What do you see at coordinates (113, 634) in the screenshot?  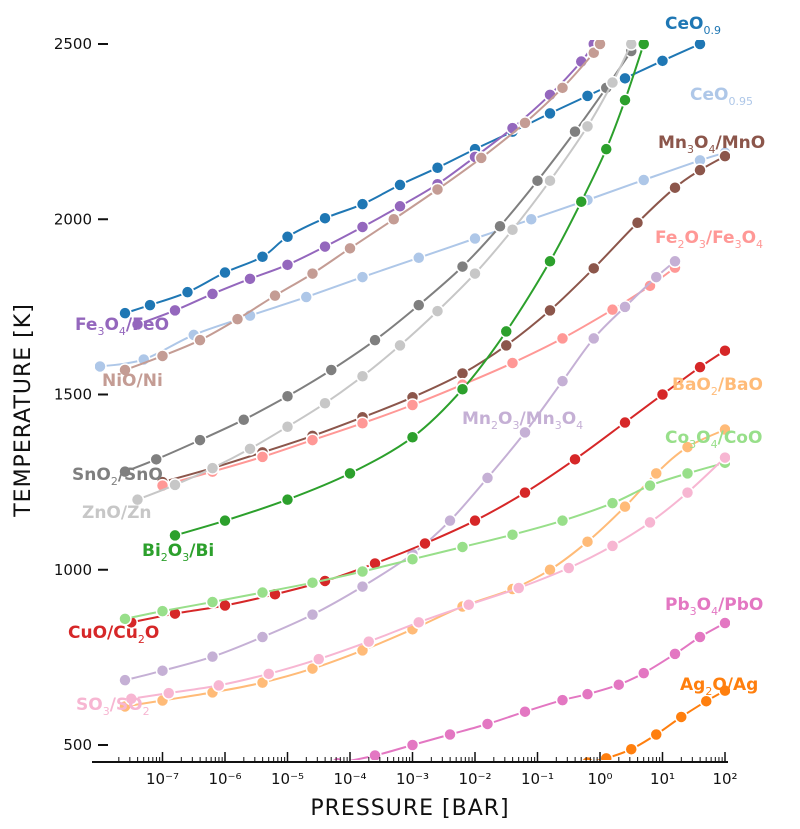 I see `series-label-cuo-cu2o: CuO/Cu2O` at bounding box center [113, 634].